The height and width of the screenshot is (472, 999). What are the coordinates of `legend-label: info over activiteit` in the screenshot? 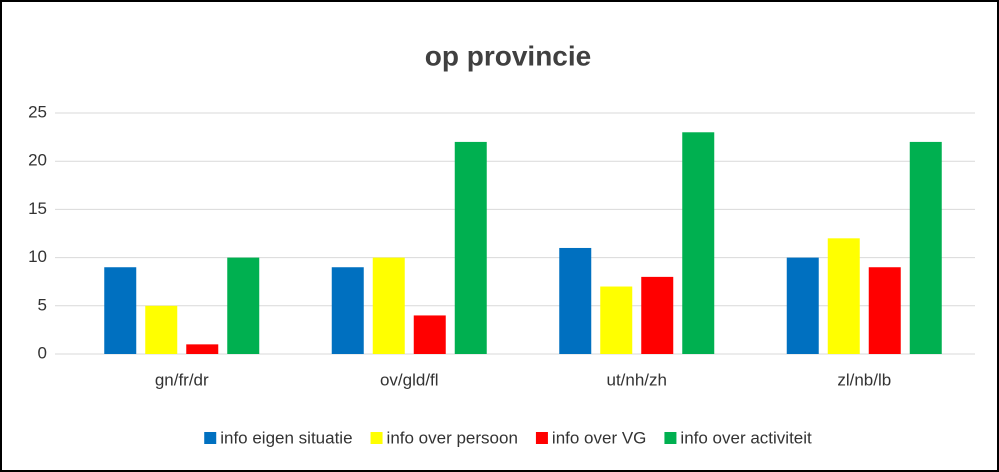 It's located at (746, 437).